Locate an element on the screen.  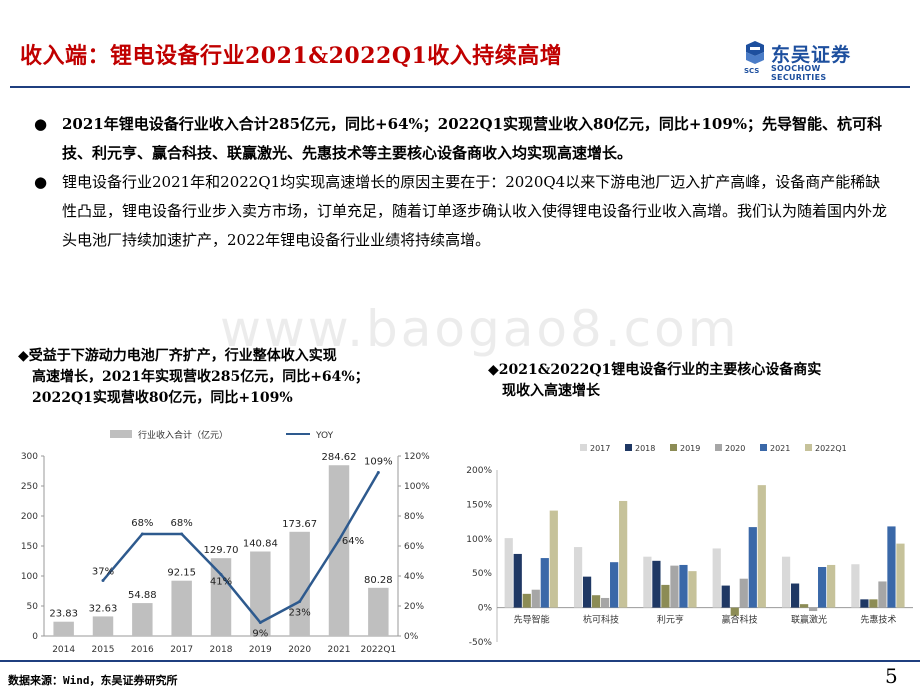
revenue-bar-label: 173.67 is located at coordinates (299, 524).